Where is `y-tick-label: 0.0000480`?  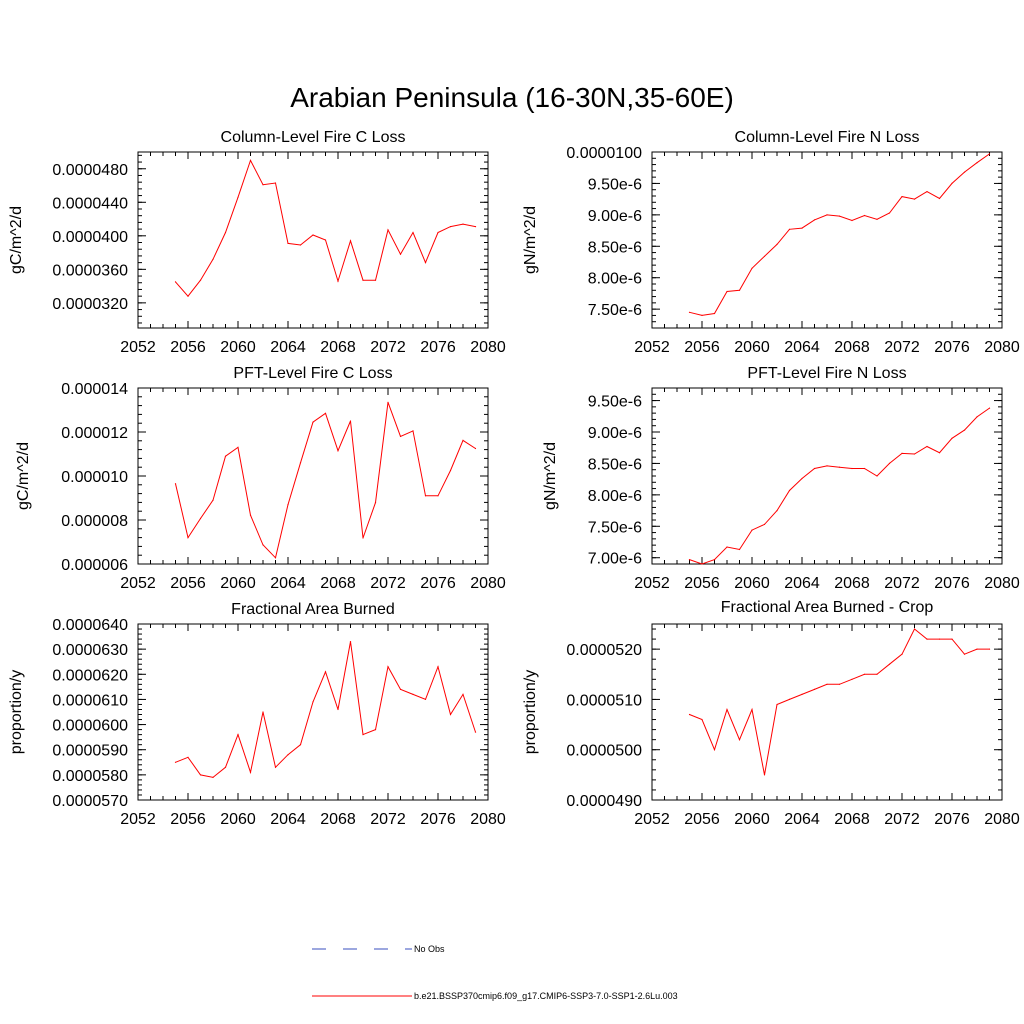
y-tick-label: 0.0000480 is located at coordinates (90, 170).